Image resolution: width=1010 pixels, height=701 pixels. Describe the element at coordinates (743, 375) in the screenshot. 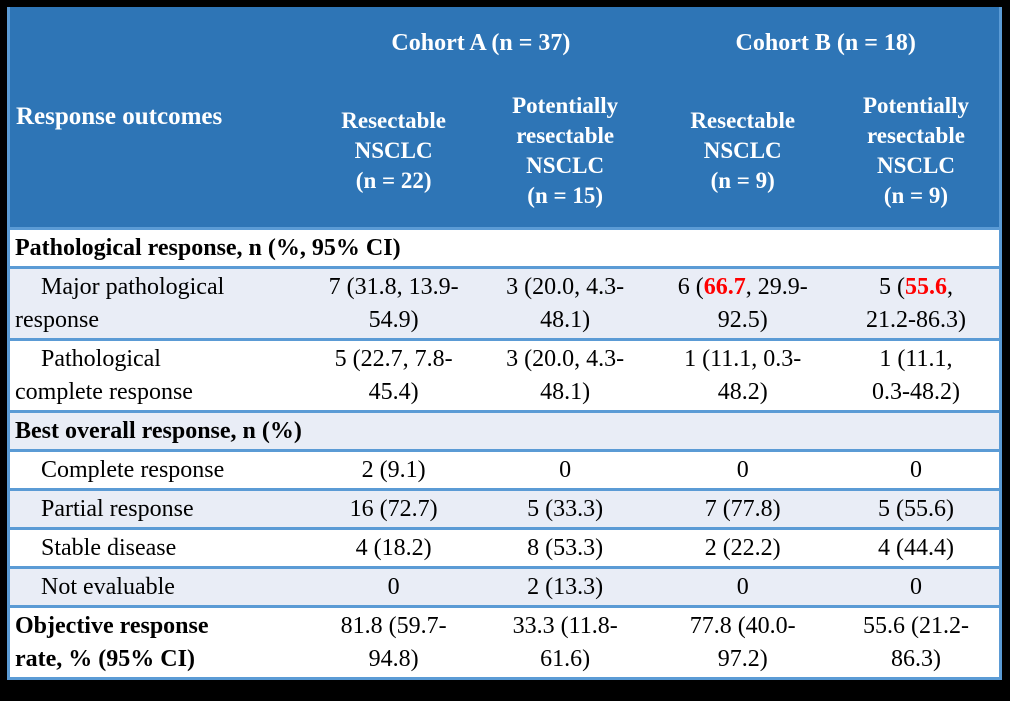

I see `cell-value: 1 (11.1, 0.3- 48.2)` at that location.